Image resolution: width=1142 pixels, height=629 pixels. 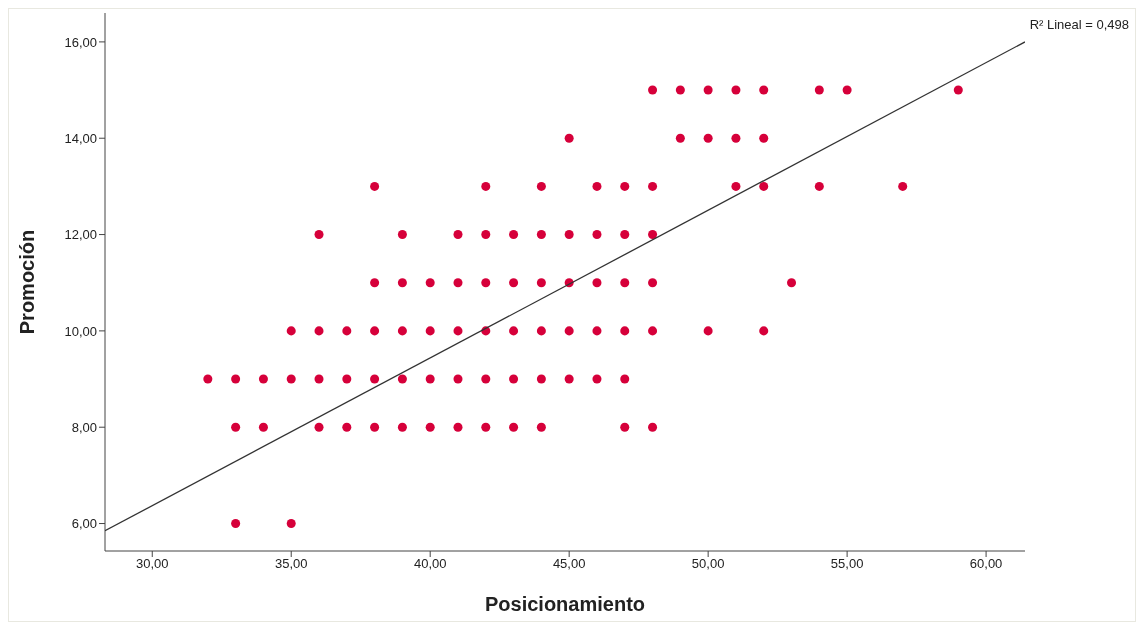 What do you see at coordinates (847, 564) in the screenshot?
I see `x-tick-label: 55,00` at bounding box center [847, 564].